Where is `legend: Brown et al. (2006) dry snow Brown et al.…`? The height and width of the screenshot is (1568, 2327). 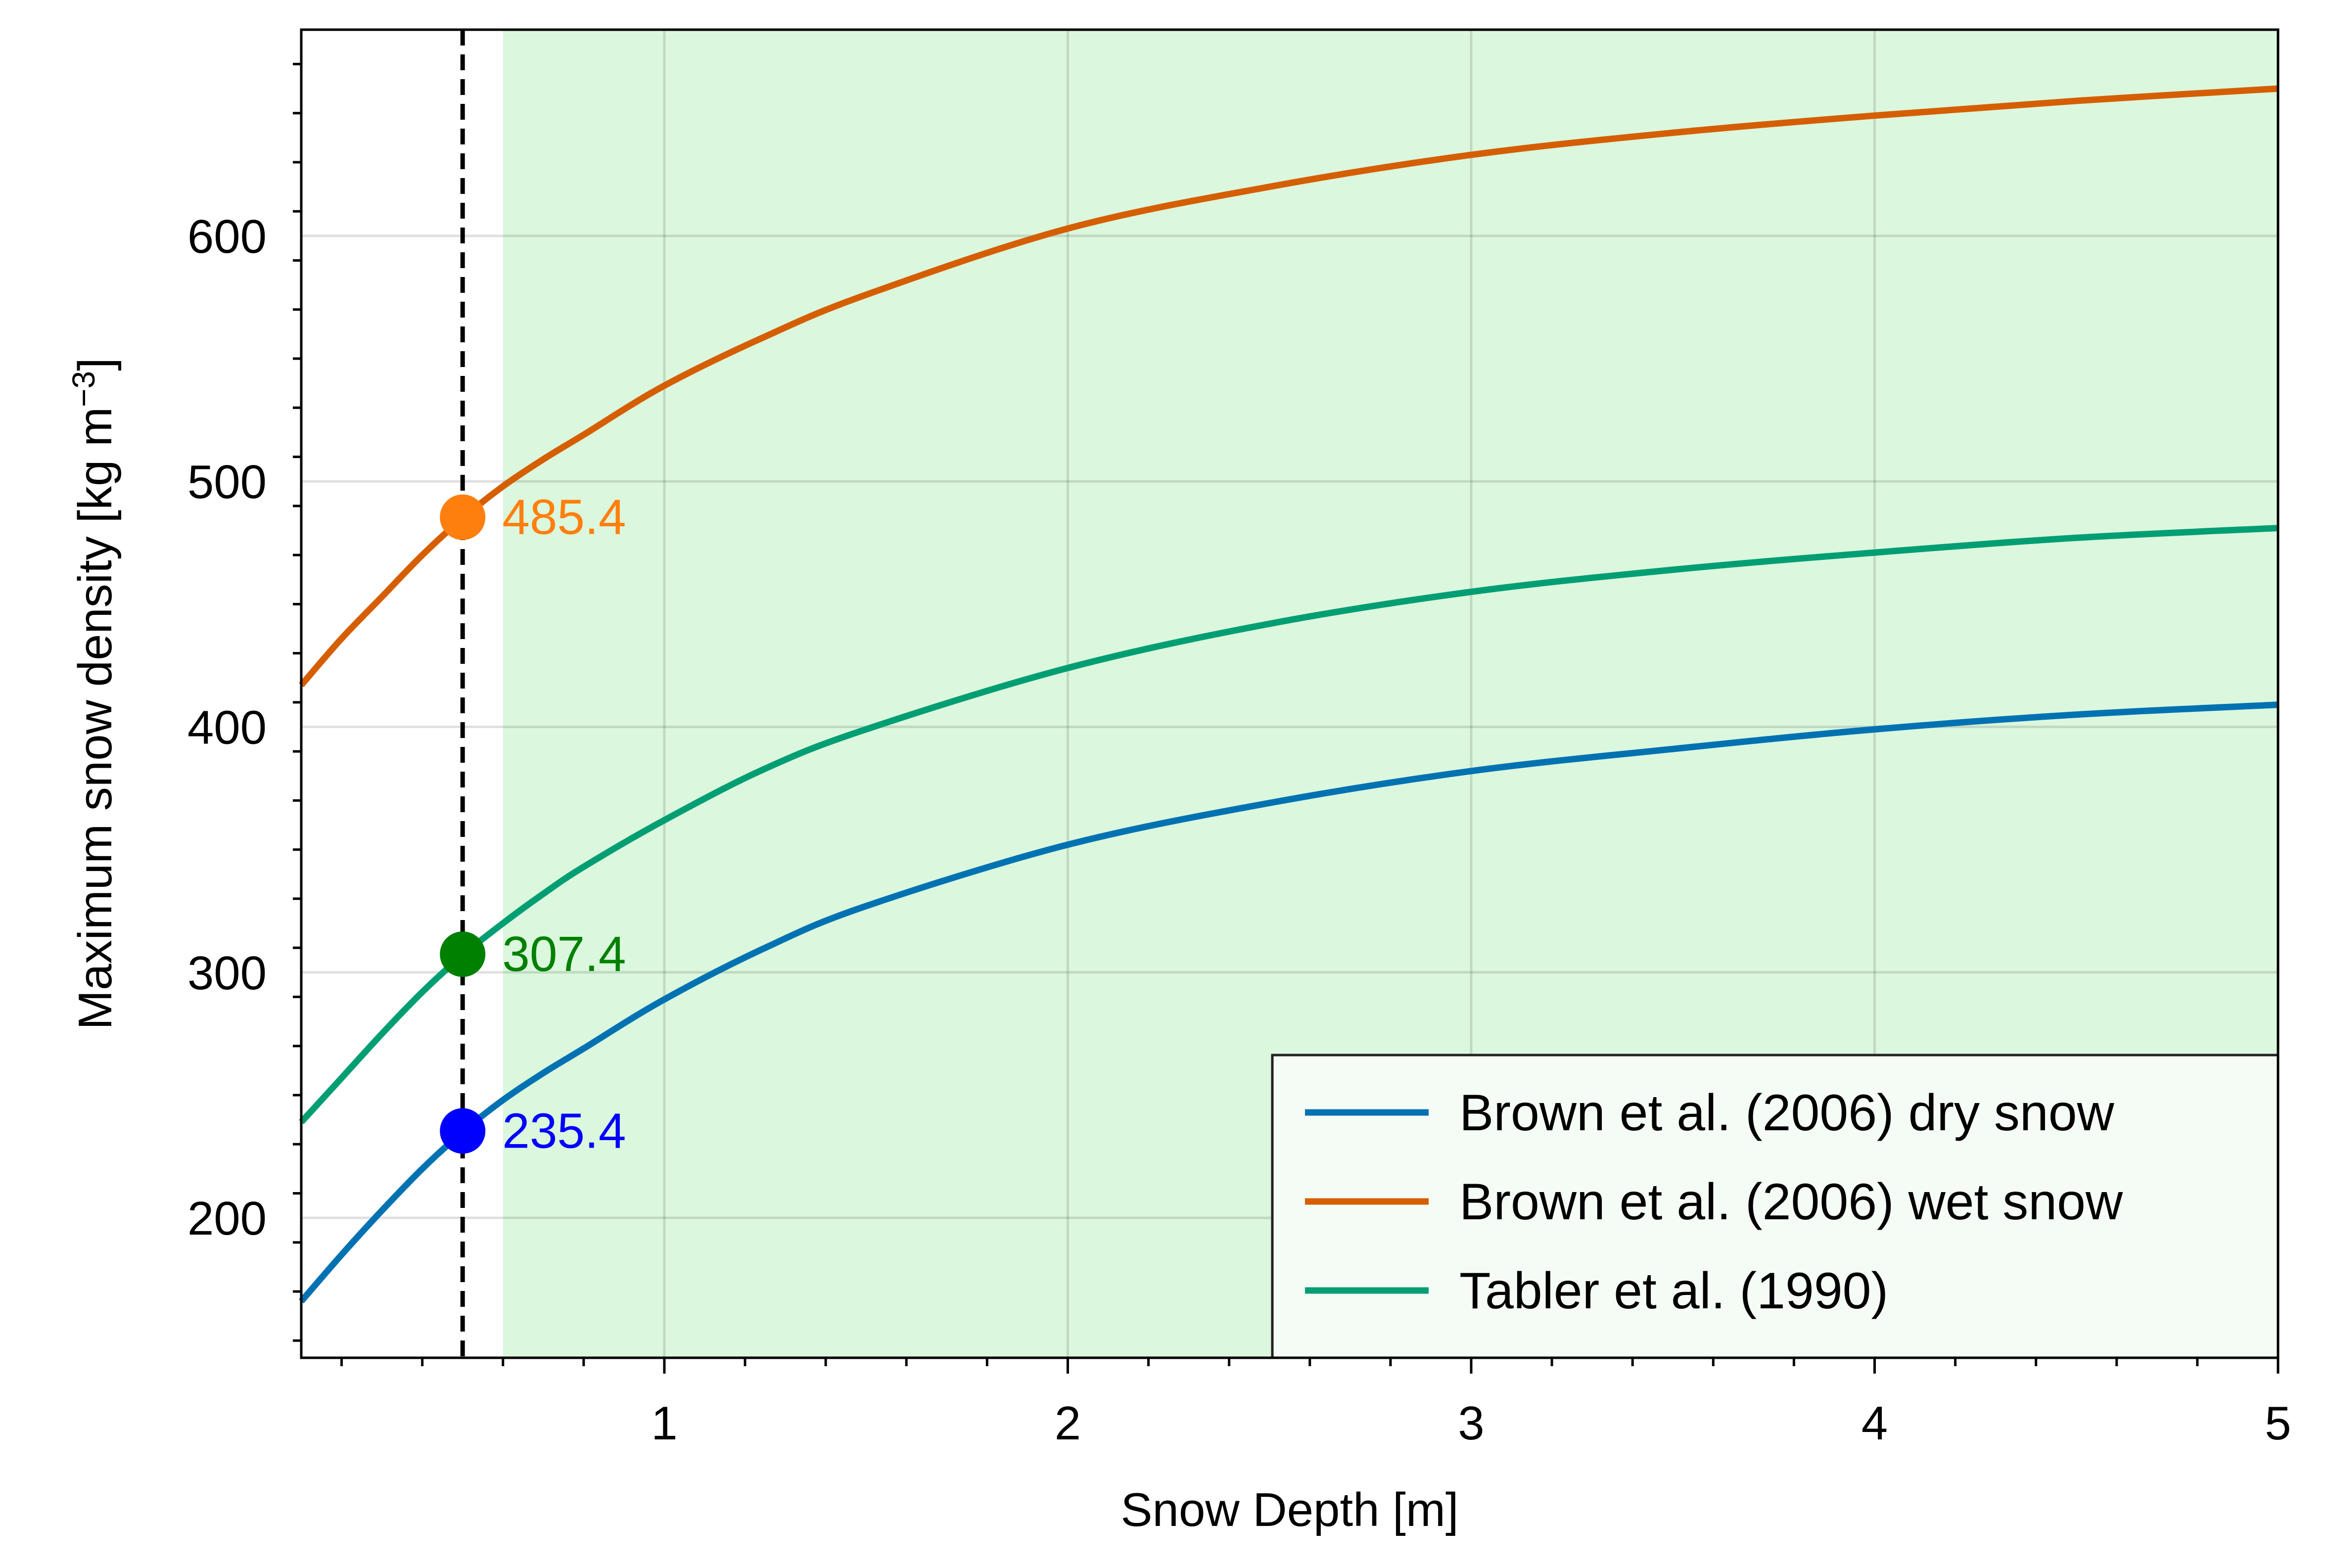
legend: Brown et al. (2006) dry snow Brown et al.… is located at coordinates (1775, 1206).